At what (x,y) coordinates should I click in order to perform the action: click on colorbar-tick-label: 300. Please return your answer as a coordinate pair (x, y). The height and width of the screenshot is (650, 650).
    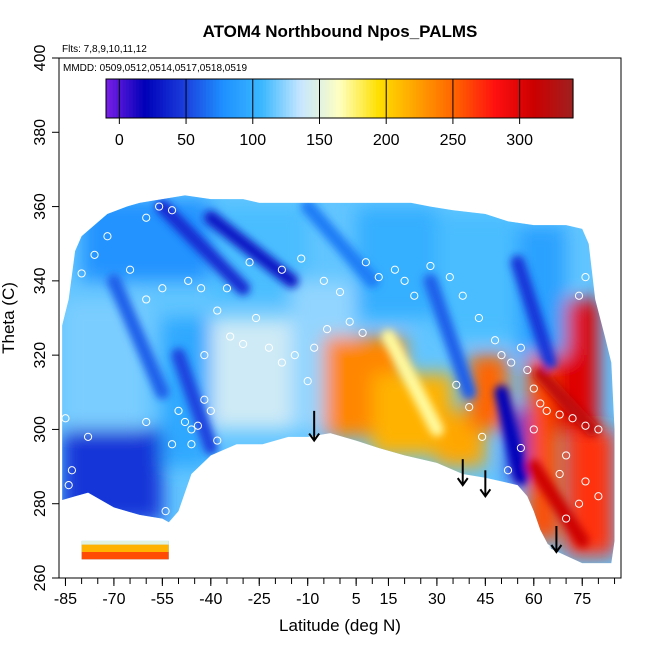
    Looking at the image, I should click on (519, 140).